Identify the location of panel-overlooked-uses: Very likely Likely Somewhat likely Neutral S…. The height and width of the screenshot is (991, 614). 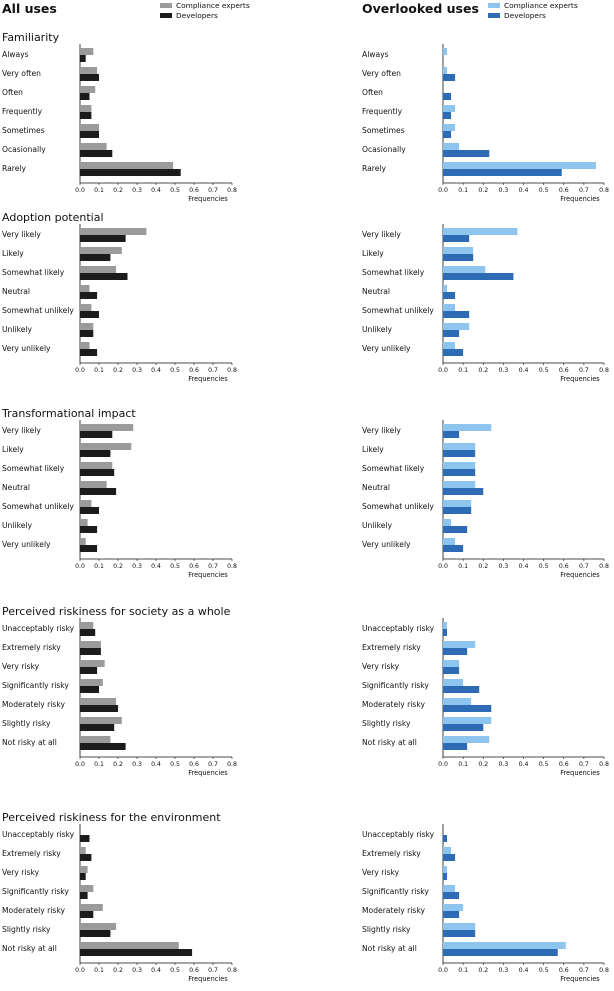
(485, 303).